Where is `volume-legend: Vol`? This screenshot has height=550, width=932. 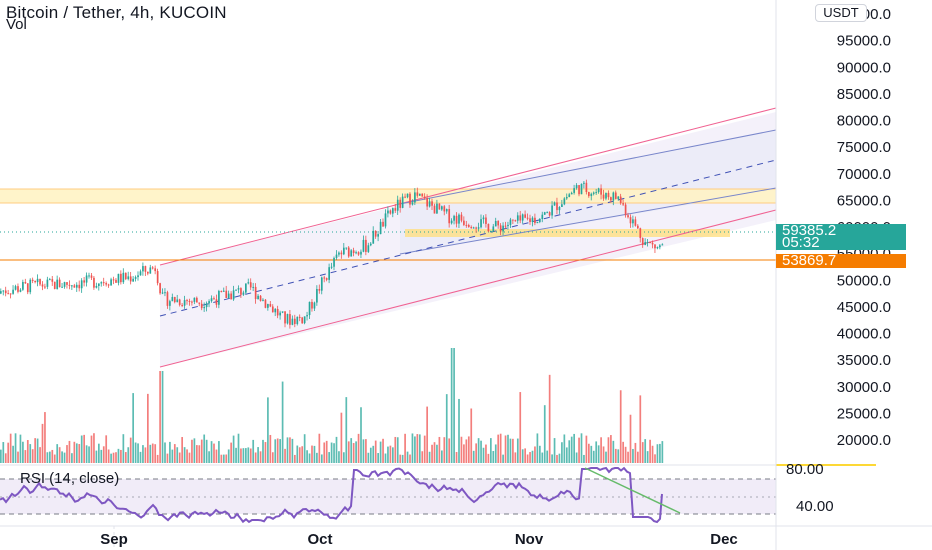 volume-legend: Vol is located at coordinates (16, 24).